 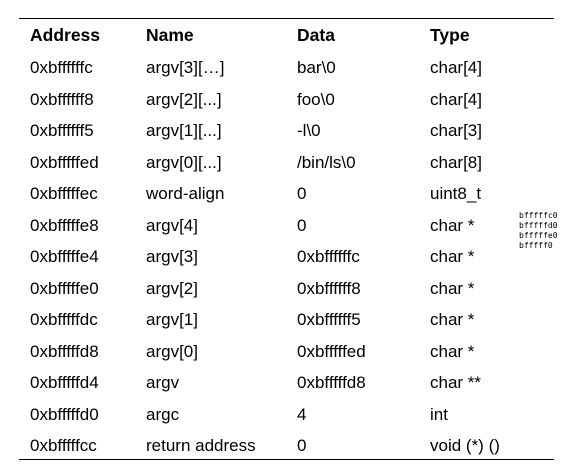 What do you see at coordinates (163, 382) in the screenshot?
I see `cell-name: argv` at bounding box center [163, 382].